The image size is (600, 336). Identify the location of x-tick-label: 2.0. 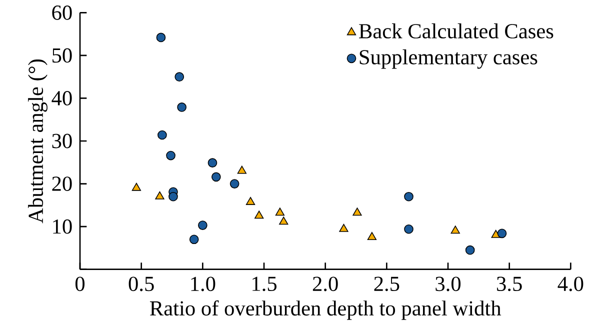
(325, 284).